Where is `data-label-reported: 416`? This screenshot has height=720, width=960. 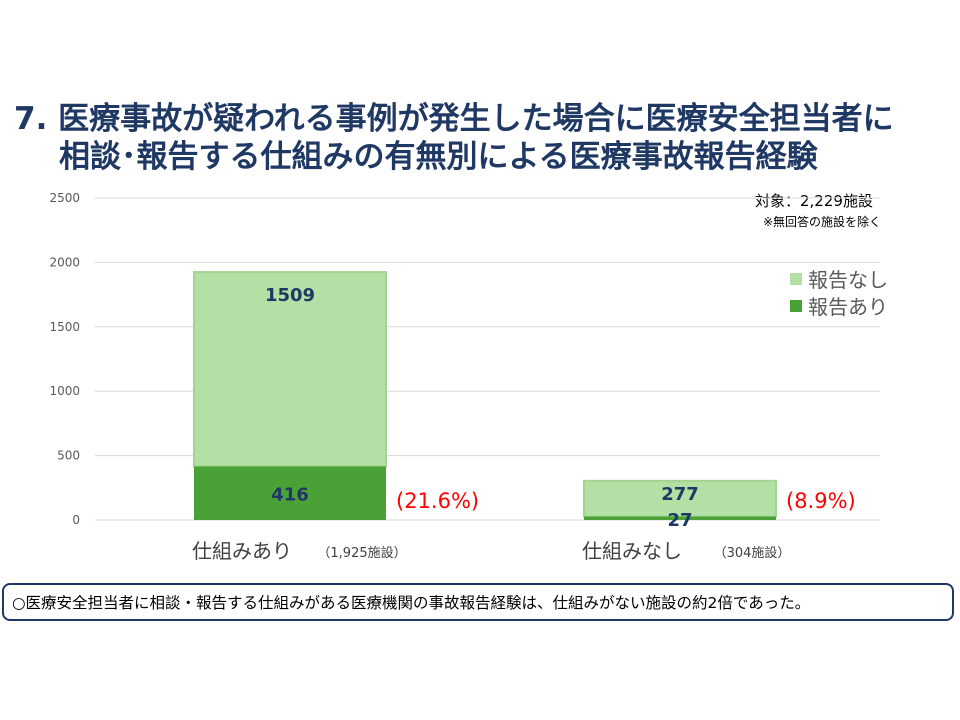
data-label-reported: 416 is located at coordinates (290, 494).